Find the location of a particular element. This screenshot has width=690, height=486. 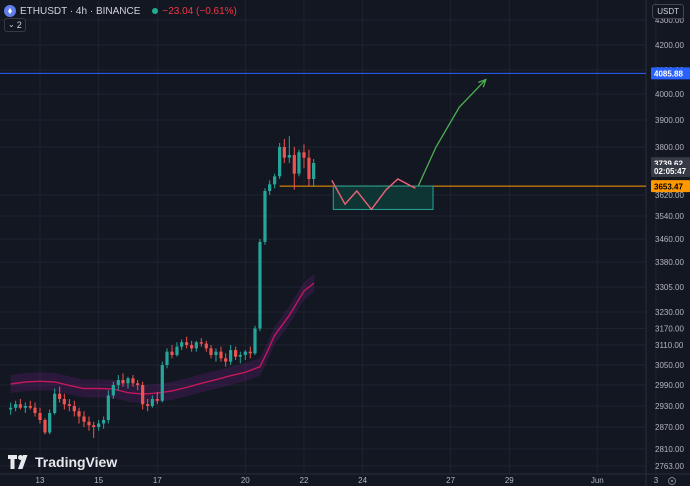

indicators-toggle-button: ⌄ 2 is located at coordinates (15, 25).